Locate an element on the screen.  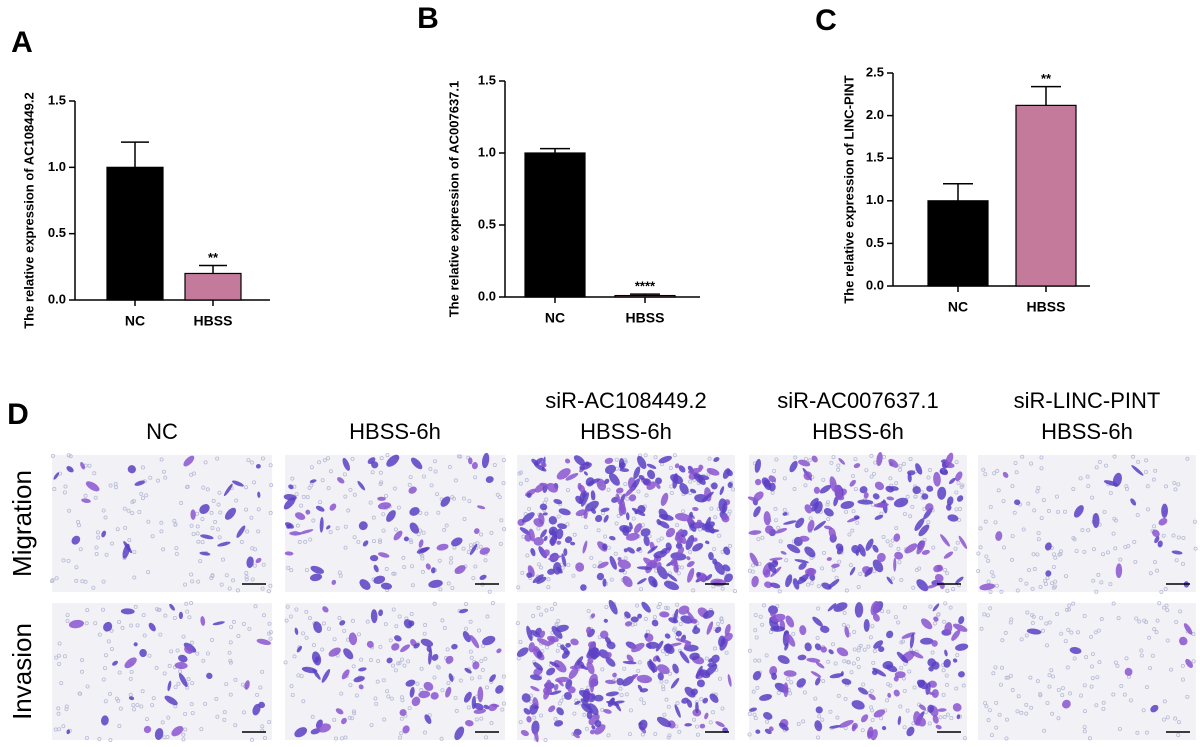
y-axis-label: The relative expression of LINC-PINT is located at coordinates (848, 189).